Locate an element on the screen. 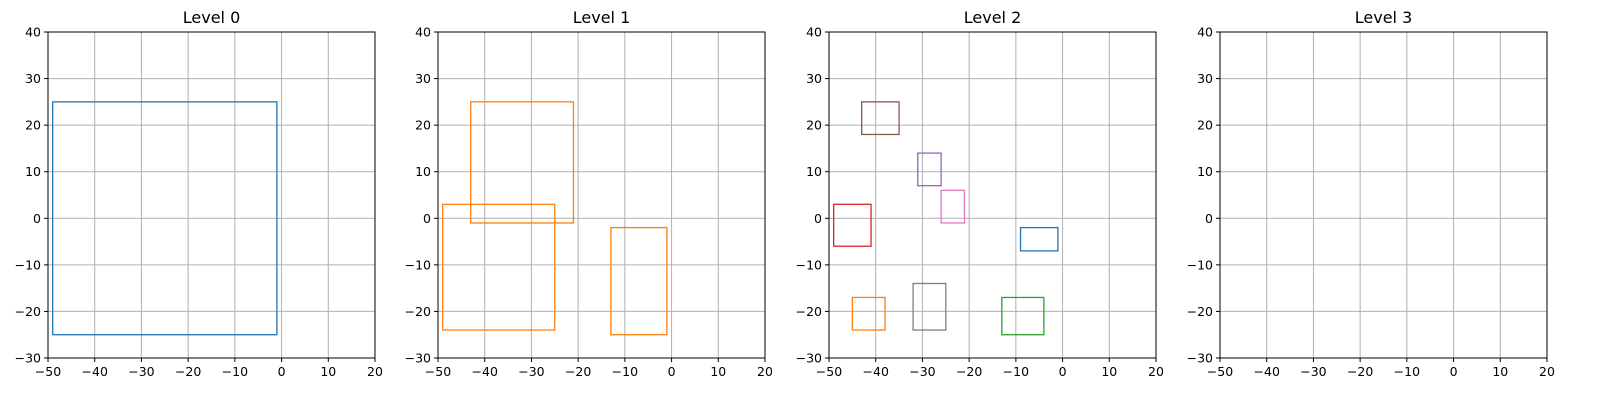  panel-title: Level 3 is located at coordinates (1384, 17).